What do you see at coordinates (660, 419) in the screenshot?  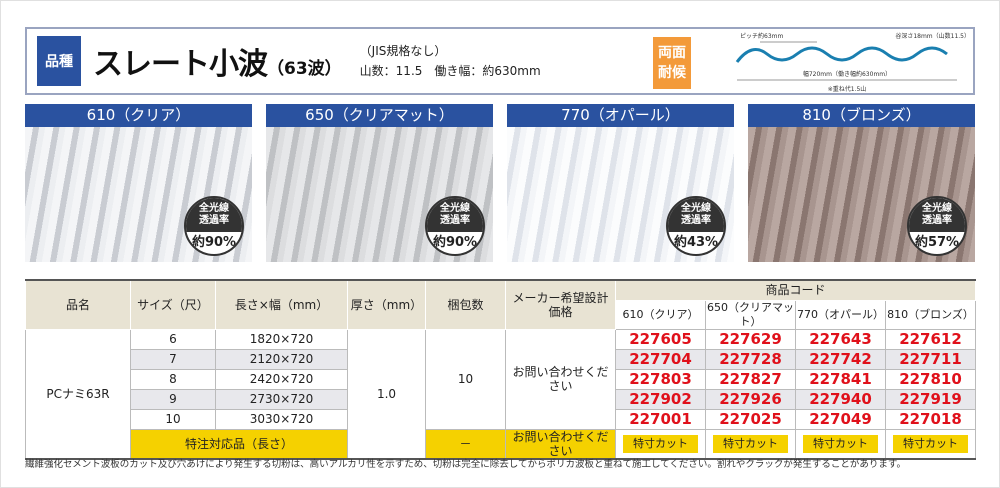 I see `product-code: 227001` at bounding box center [660, 419].